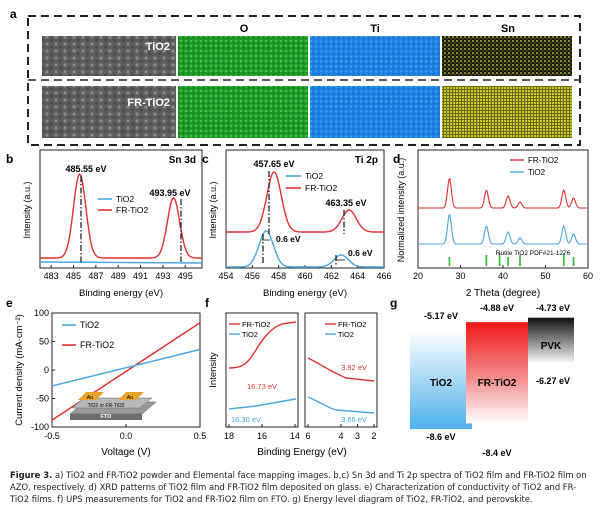 The width and height of the screenshot is (600, 520). I want to click on ti-map-tio2, so click(375, 56).